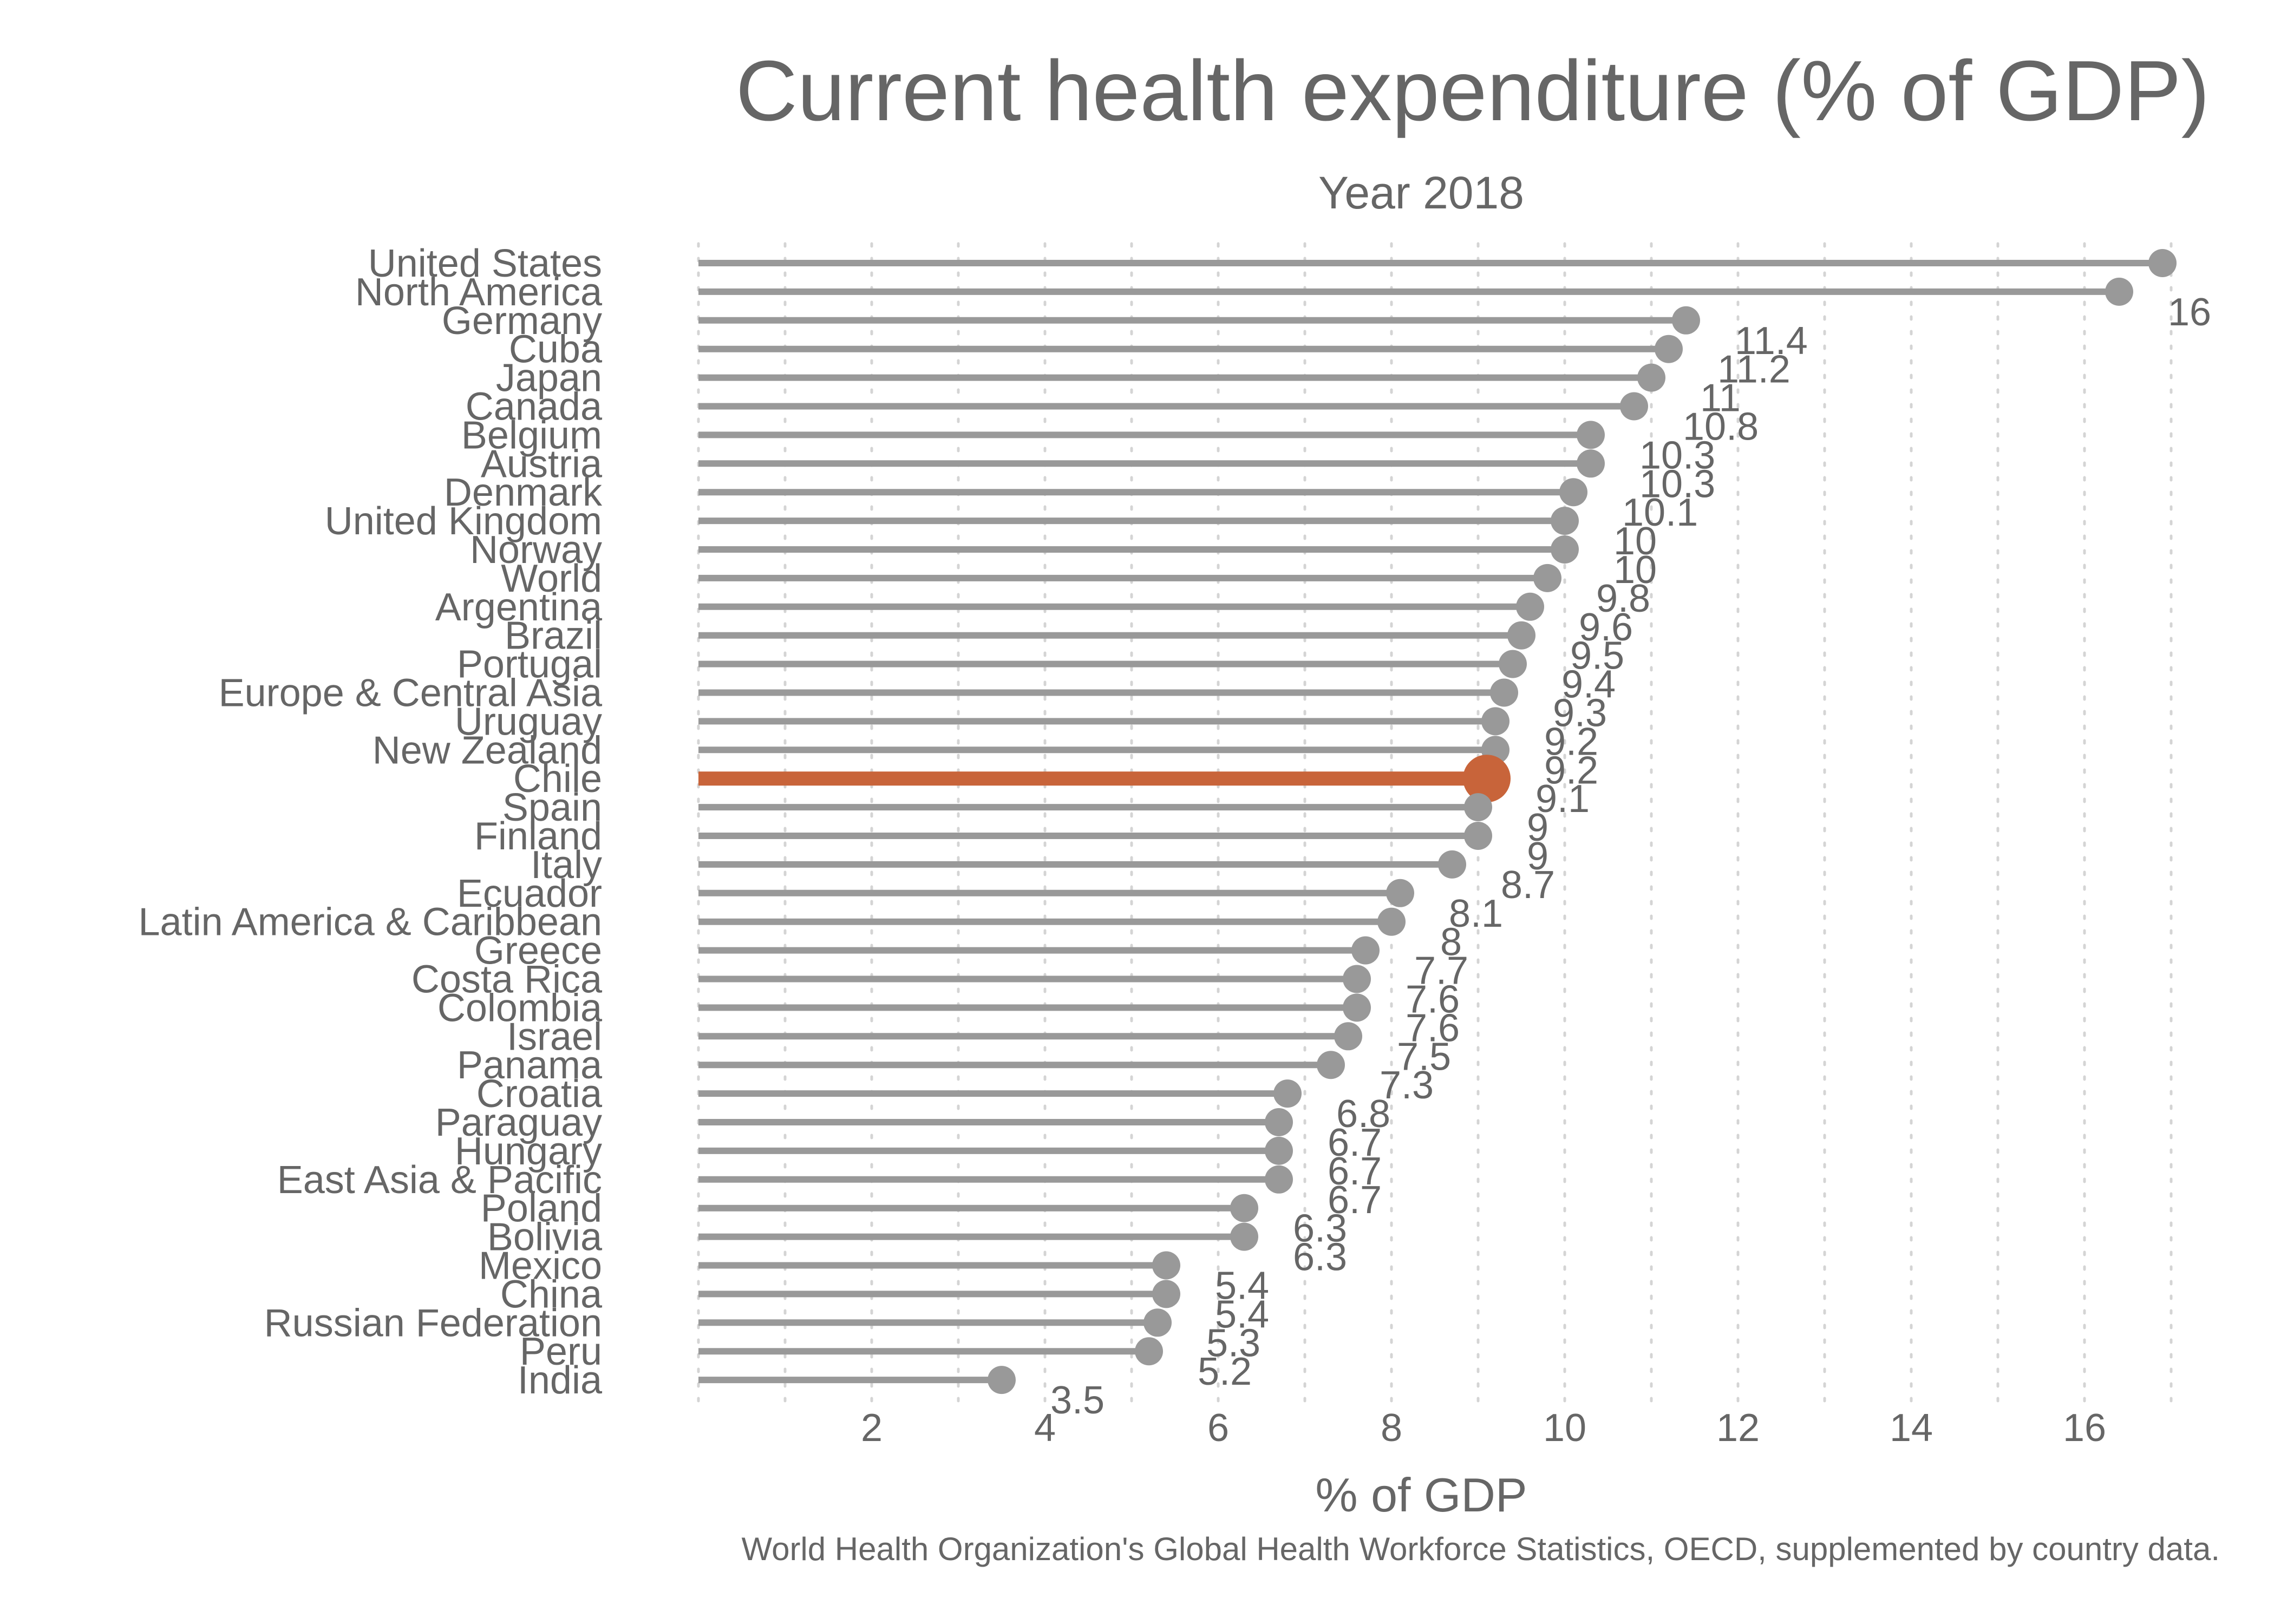 The image size is (2274, 1624). I want to click on value-label: 11, so click(1721, 398).